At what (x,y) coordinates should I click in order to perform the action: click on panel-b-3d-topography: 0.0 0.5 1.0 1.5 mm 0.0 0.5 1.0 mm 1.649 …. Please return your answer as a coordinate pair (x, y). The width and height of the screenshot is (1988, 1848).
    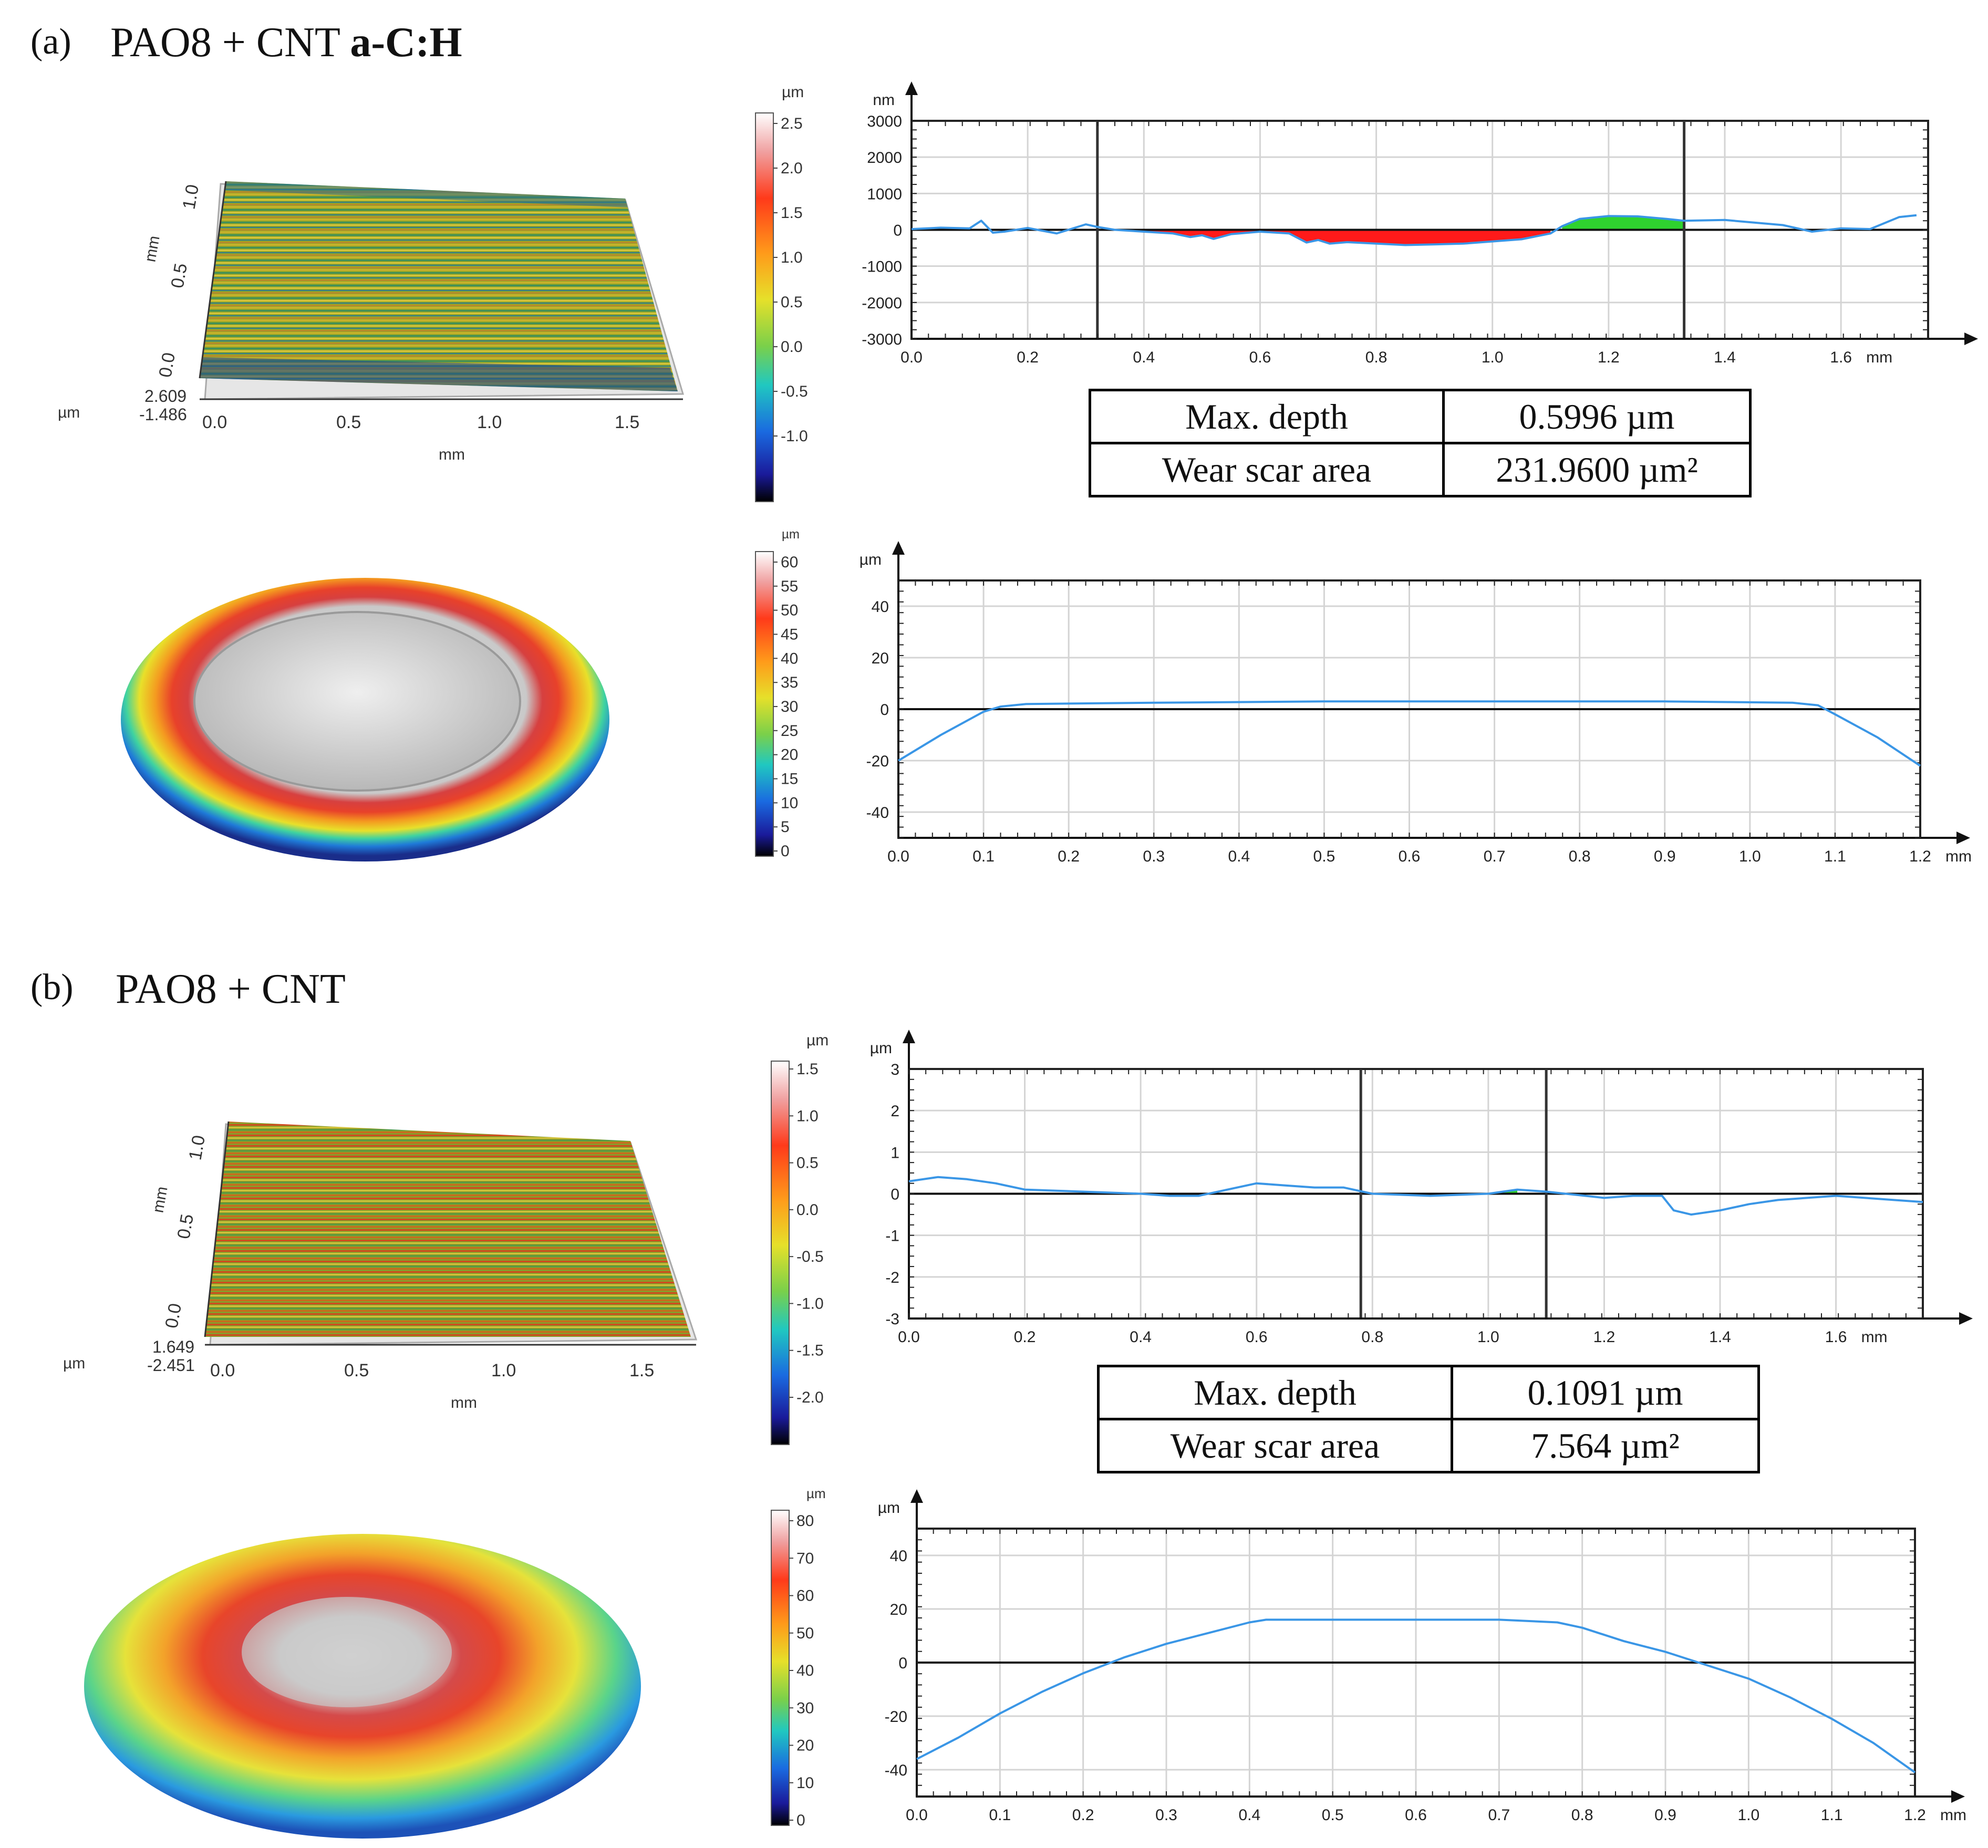
    Looking at the image, I should click on (380, 1266).